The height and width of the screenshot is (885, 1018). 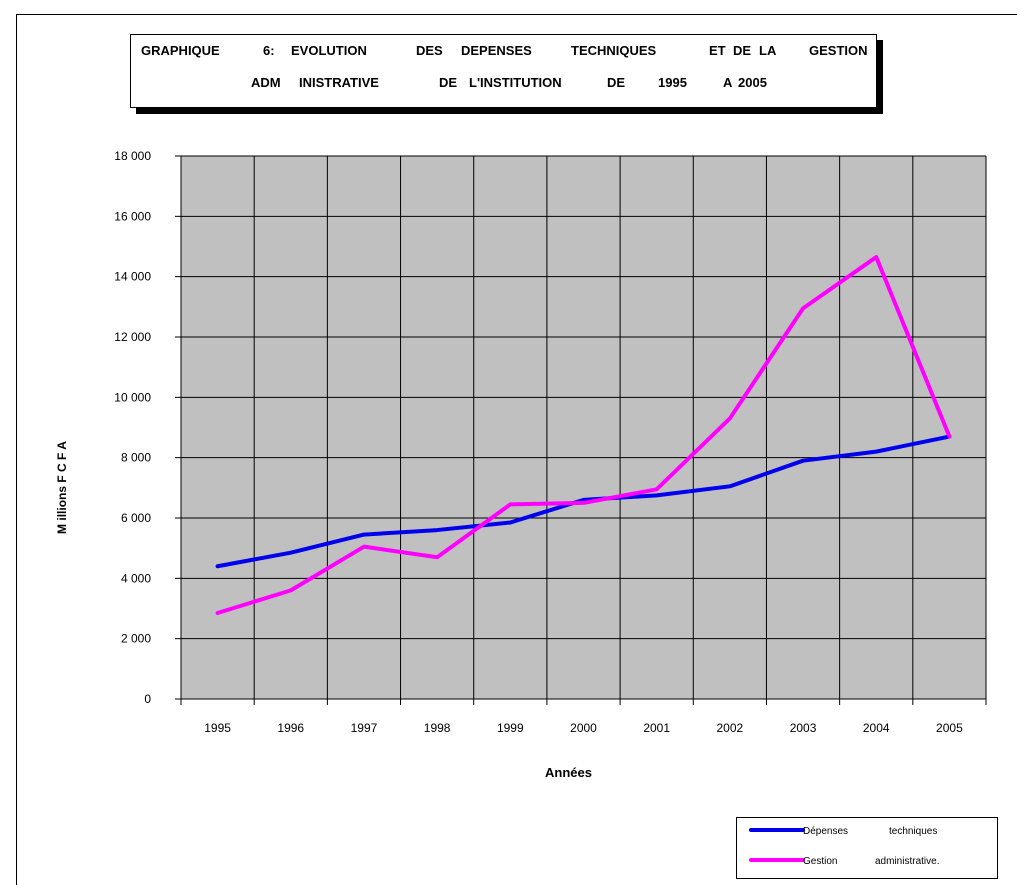 I want to click on x-tick-label: 2004, so click(x=876, y=728).